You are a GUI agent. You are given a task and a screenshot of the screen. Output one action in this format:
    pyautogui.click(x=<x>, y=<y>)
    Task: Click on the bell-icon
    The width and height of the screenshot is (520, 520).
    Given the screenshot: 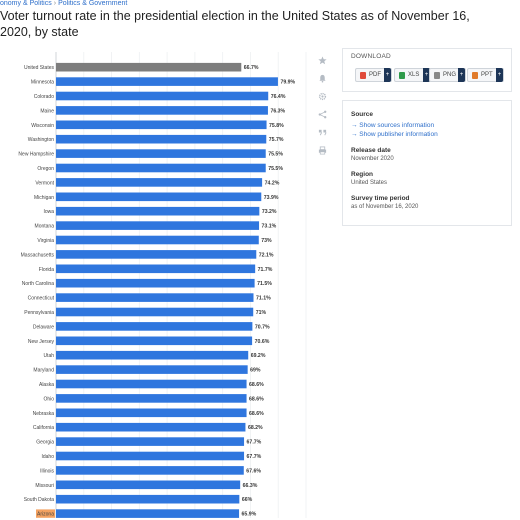 What is the action you would take?
    pyautogui.click(x=322, y=78)
    